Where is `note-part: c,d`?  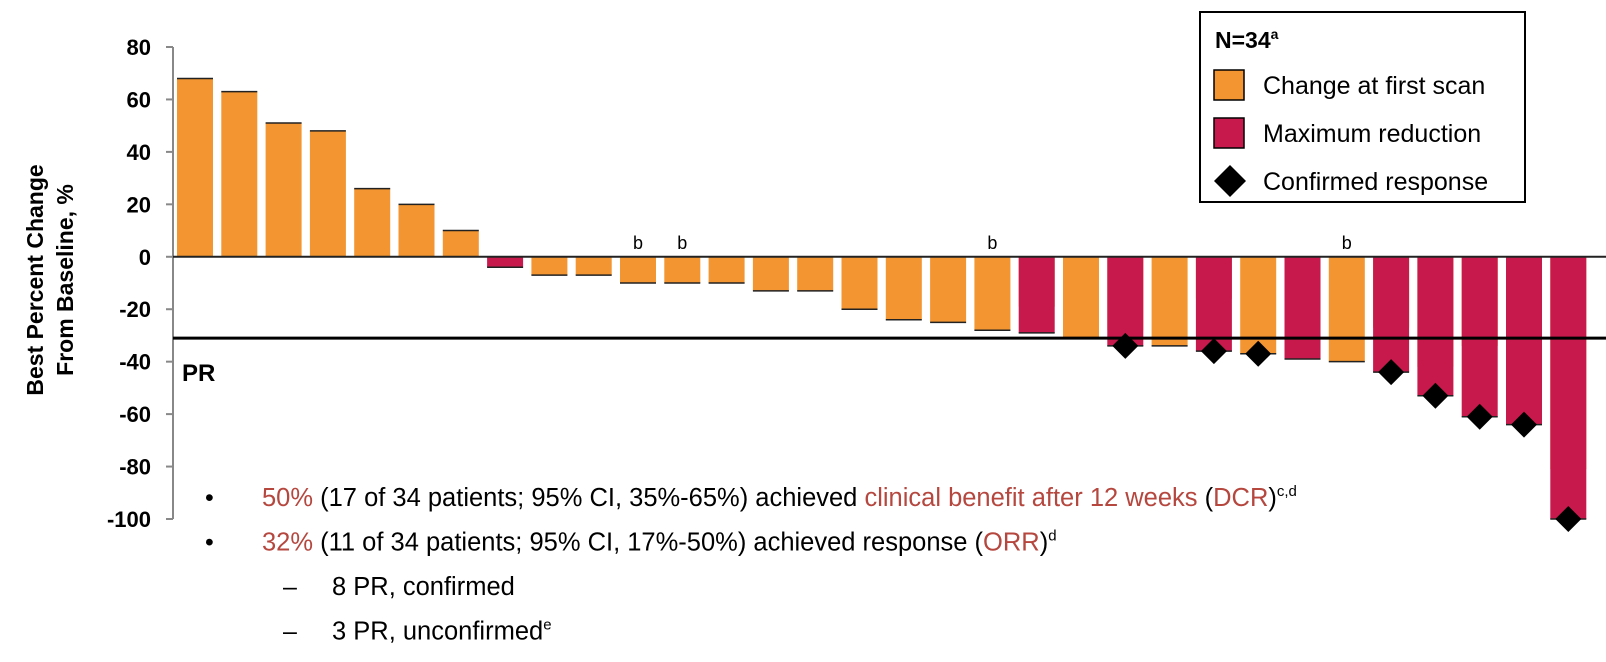
note-part: c,d is located at coordinates (1287, 491).